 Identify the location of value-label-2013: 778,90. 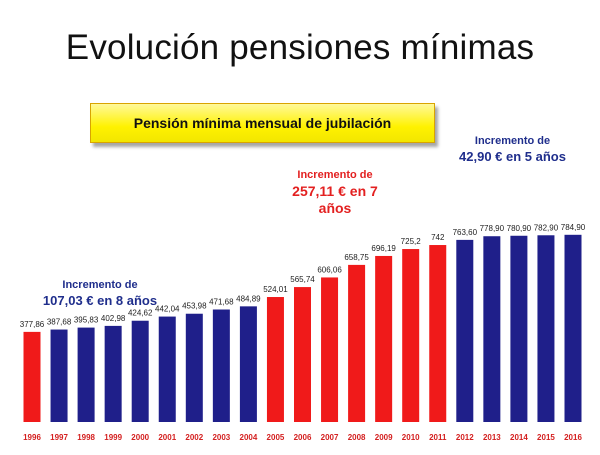
(492, 228).